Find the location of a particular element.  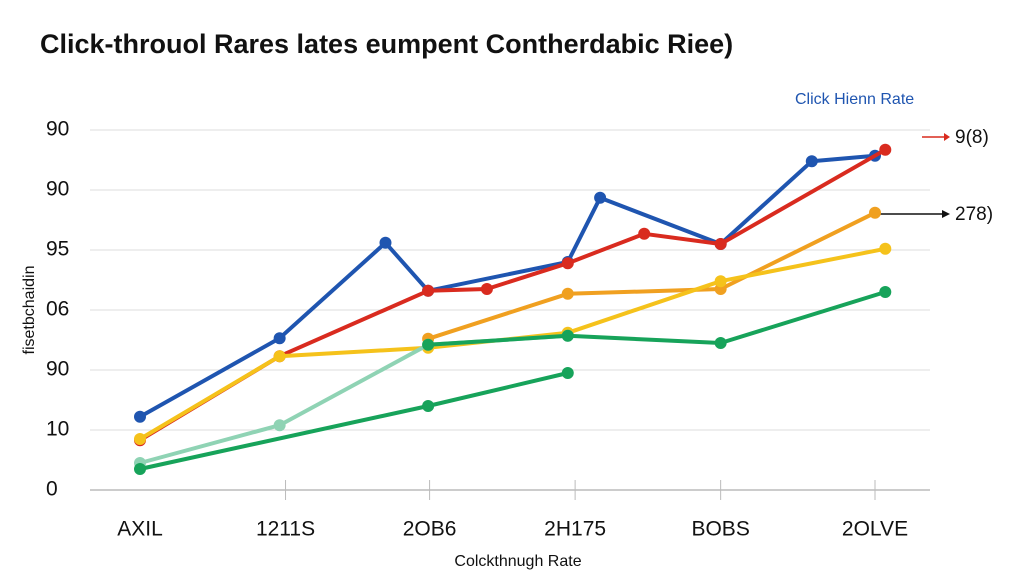

y-tick-label: 95 is located at coordinates (57, 249).